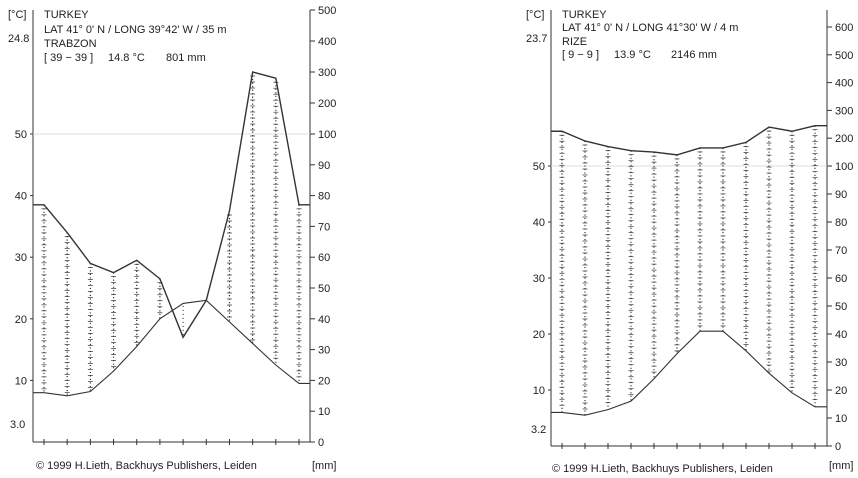 This screenshot has width=858, height=478. Describe the element at coordinates (126, 58) in the screenshot. I see `mean-temp-label: 14.8 °C` at that location.